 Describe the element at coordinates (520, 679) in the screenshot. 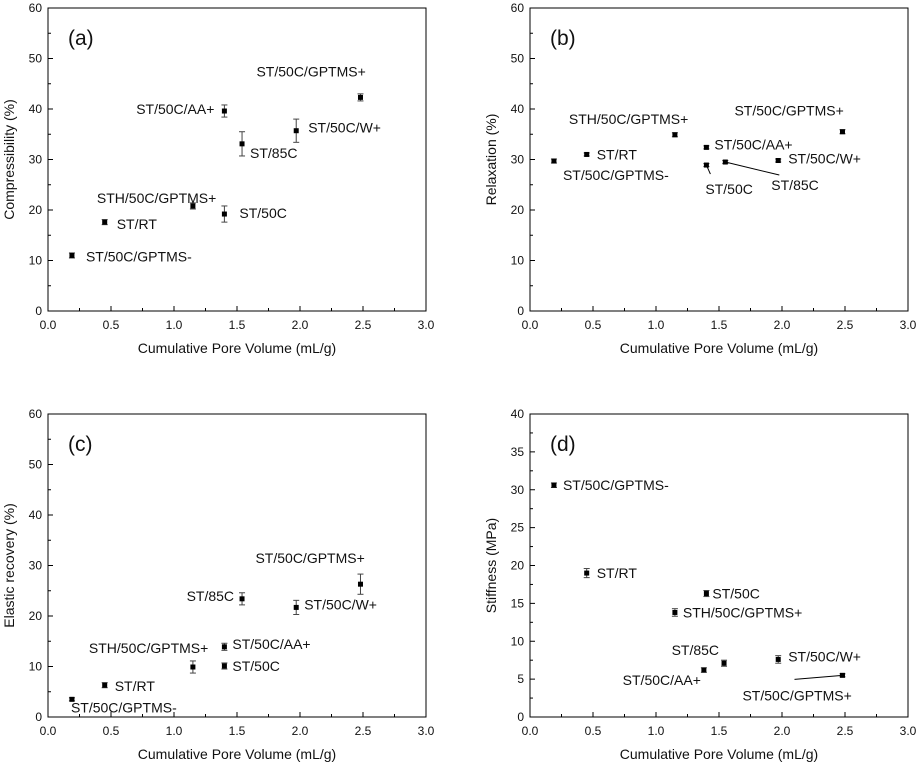

I see `y-tick-label: 5` at that location.